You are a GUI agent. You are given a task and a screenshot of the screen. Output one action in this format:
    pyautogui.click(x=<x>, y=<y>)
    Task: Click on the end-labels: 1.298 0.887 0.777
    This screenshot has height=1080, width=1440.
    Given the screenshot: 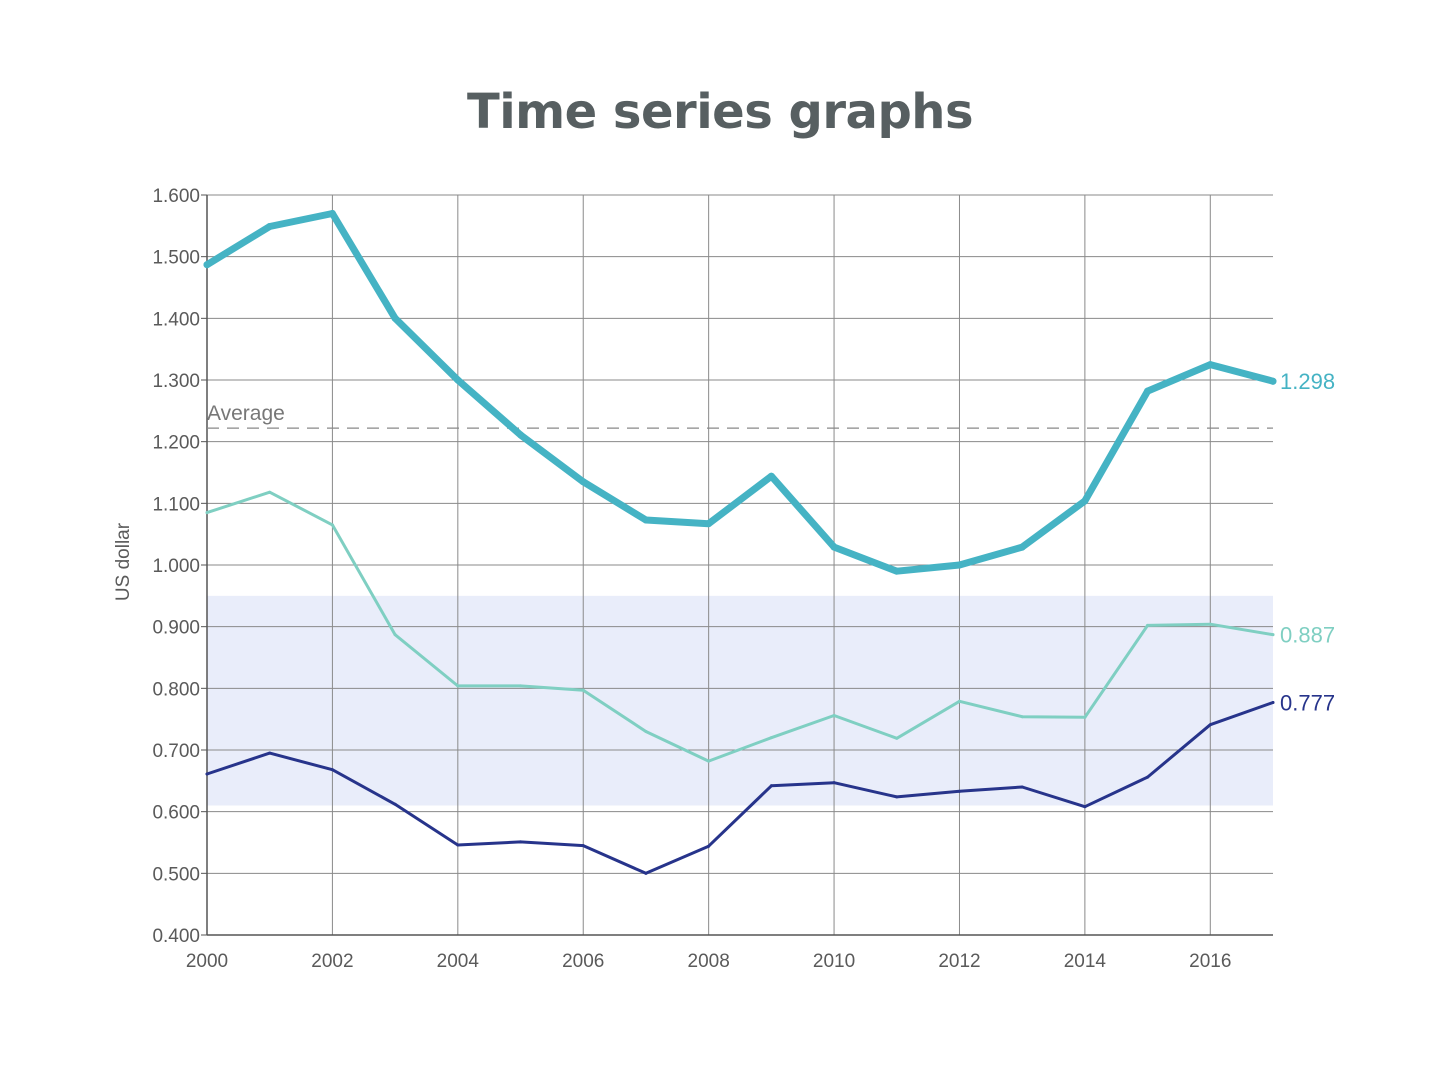 What is the action you would take?
    pyautogui.click(x=1307, y=542)
    